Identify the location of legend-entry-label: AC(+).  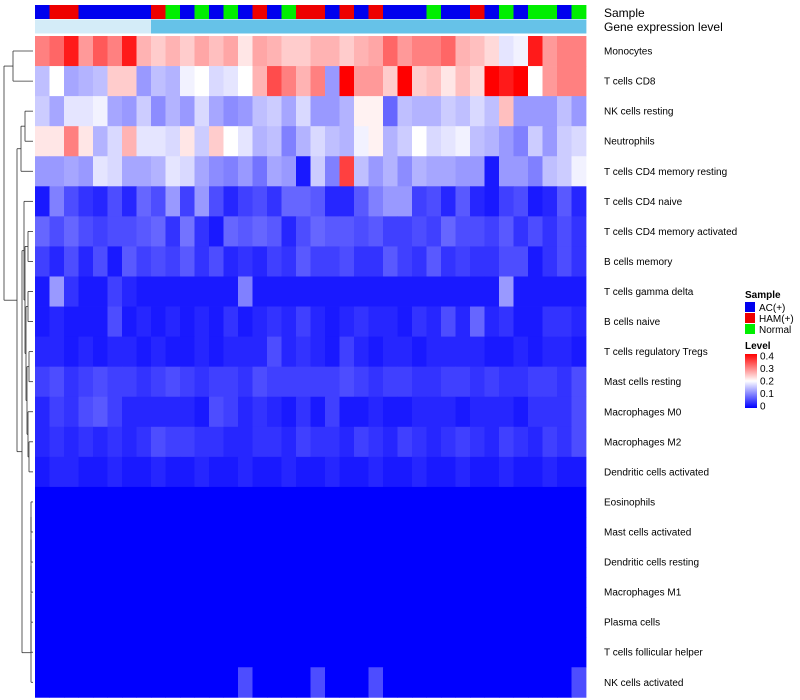
(772, 308).